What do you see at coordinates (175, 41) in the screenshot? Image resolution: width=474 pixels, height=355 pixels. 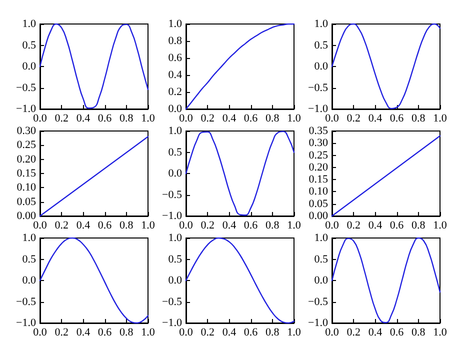 I see `y-tick-label: 0.8` at bounding box center [175, 41].